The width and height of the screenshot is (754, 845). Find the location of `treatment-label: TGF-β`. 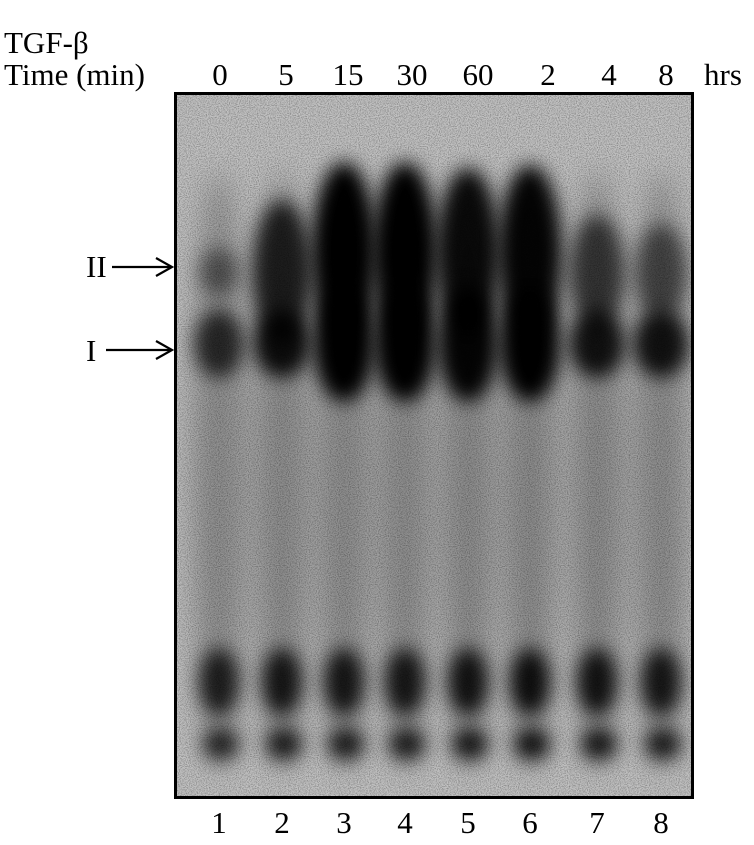

treatment-label: TGF-β is located at coordinates (46, 42).